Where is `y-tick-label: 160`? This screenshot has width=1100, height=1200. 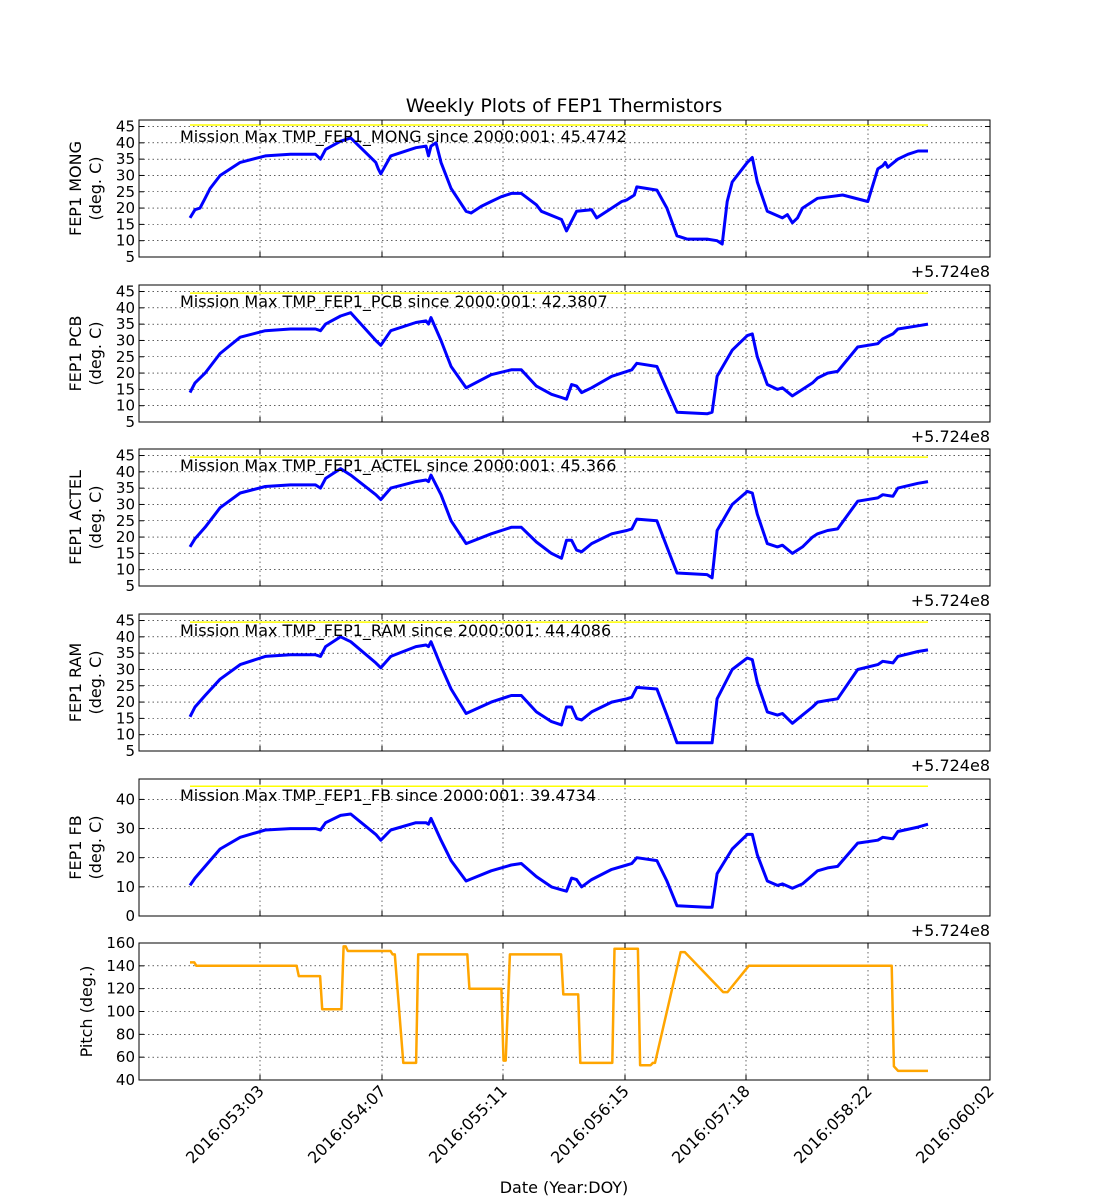
y-tick-label: 160 is located at coordinates (120, 943).